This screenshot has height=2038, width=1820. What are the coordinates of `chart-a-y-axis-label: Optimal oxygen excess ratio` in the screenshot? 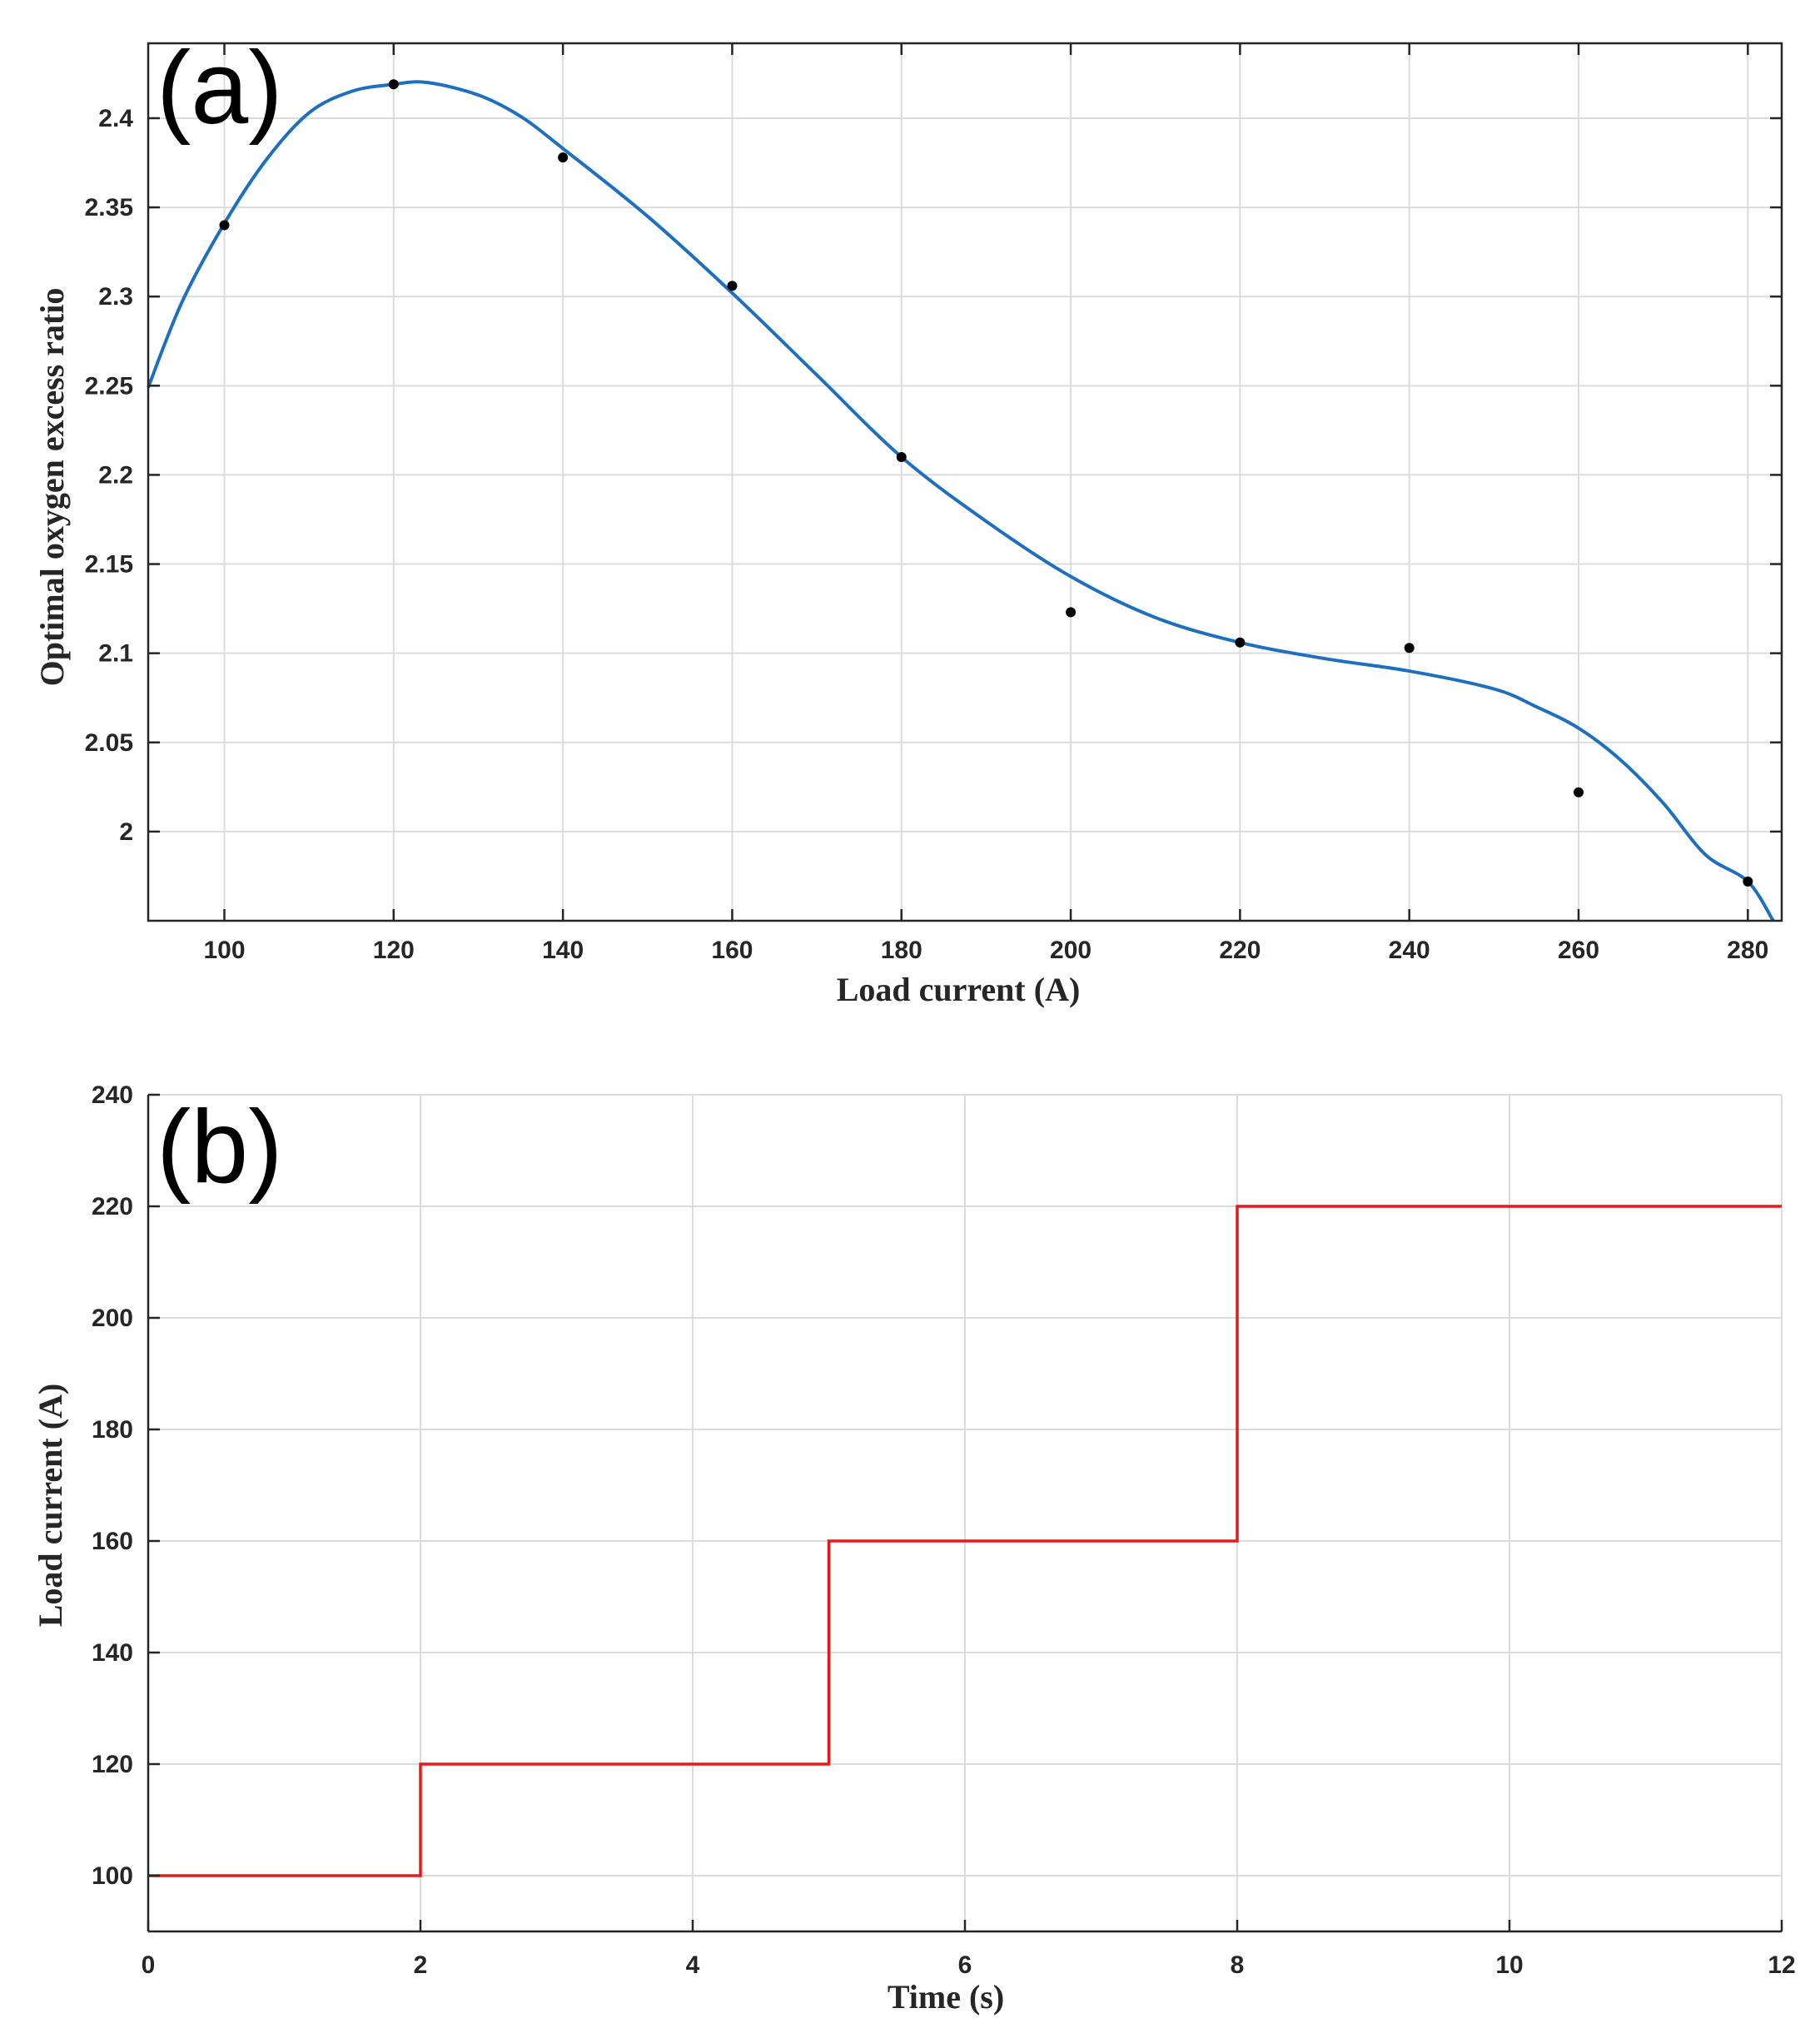 It's located at (52, 488).